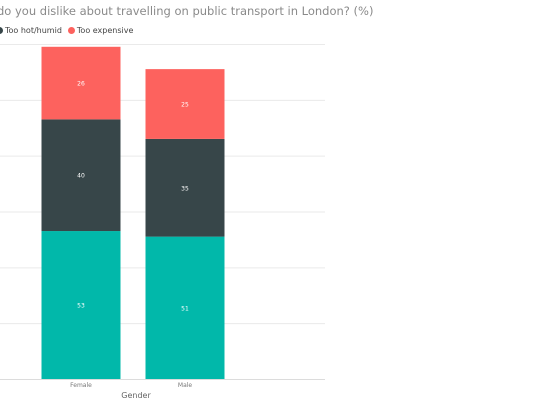 The width and height of the screenshot is (540, 405). I want to click on legend: Too hot/humid Too expensive, so click(69, 30).